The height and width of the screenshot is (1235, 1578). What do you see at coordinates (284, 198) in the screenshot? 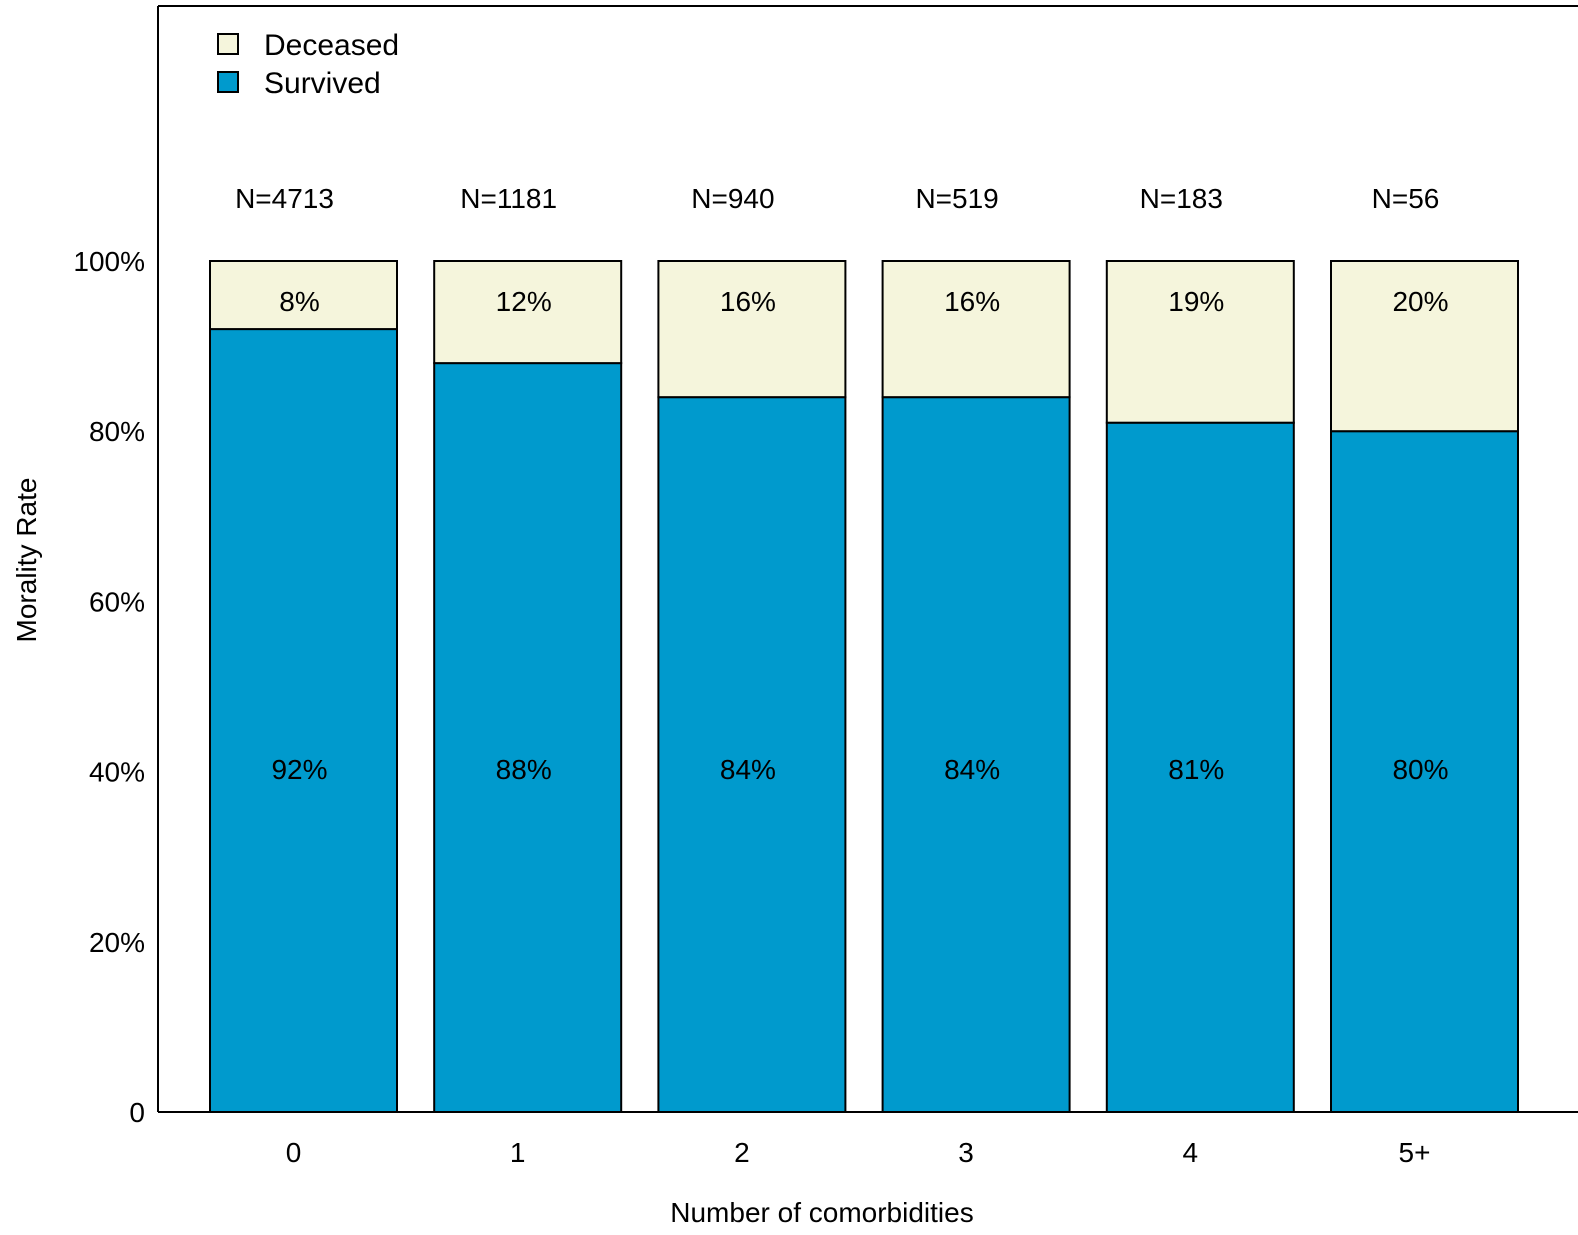
I see `n-label-0: N=4713` at bounding box center [284, 198].